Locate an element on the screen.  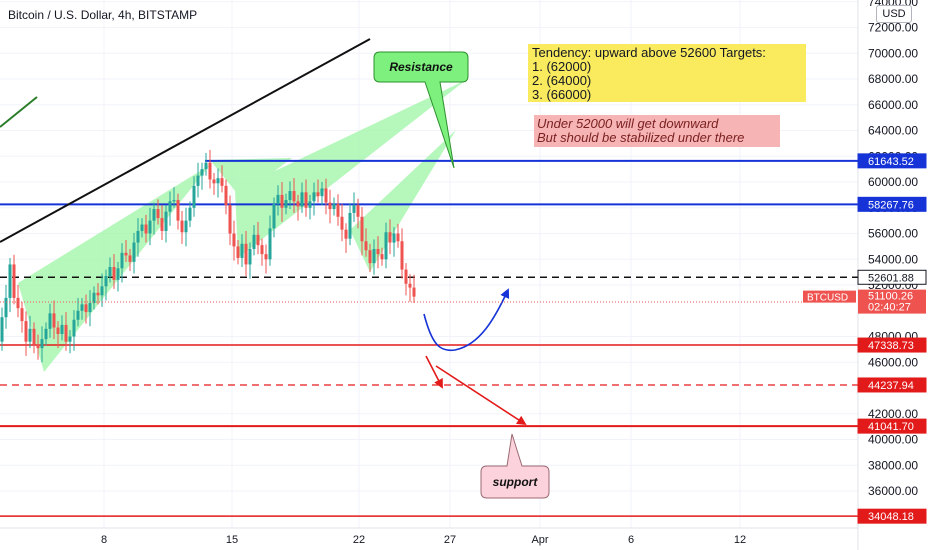
price-tag-label: 44237.94 is located at coordinates (891, 386).